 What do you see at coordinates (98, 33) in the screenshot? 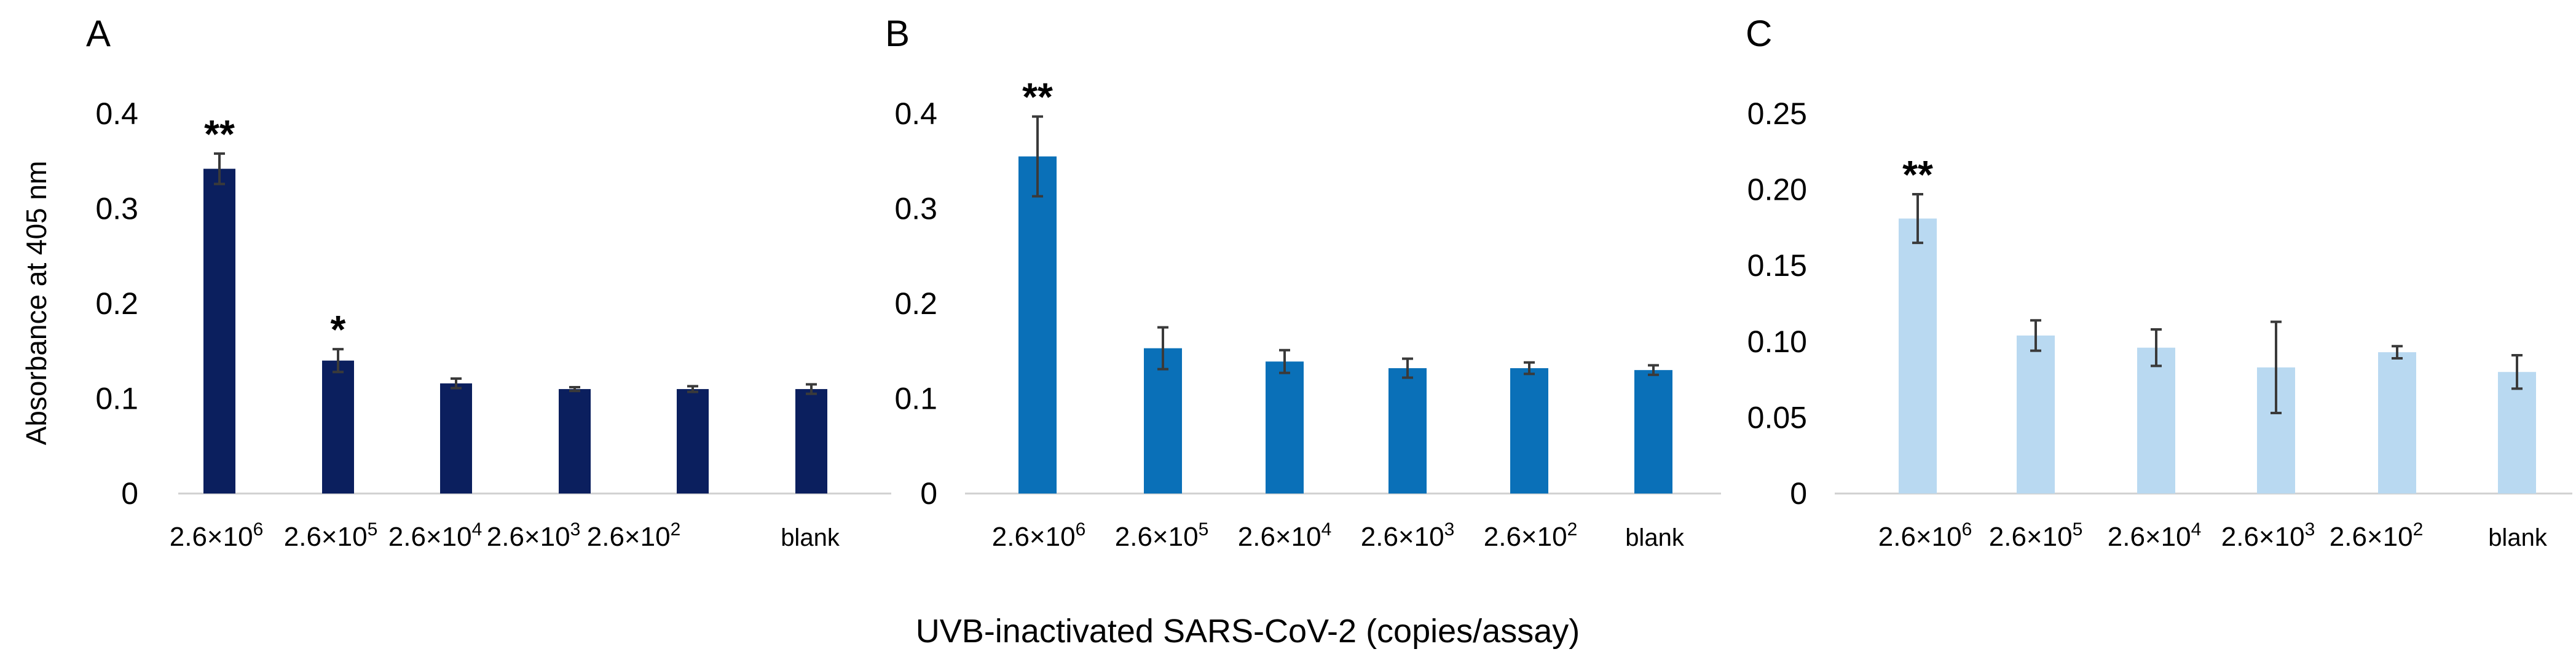
I see `panel-label: A` at bounding box center [98, 33].